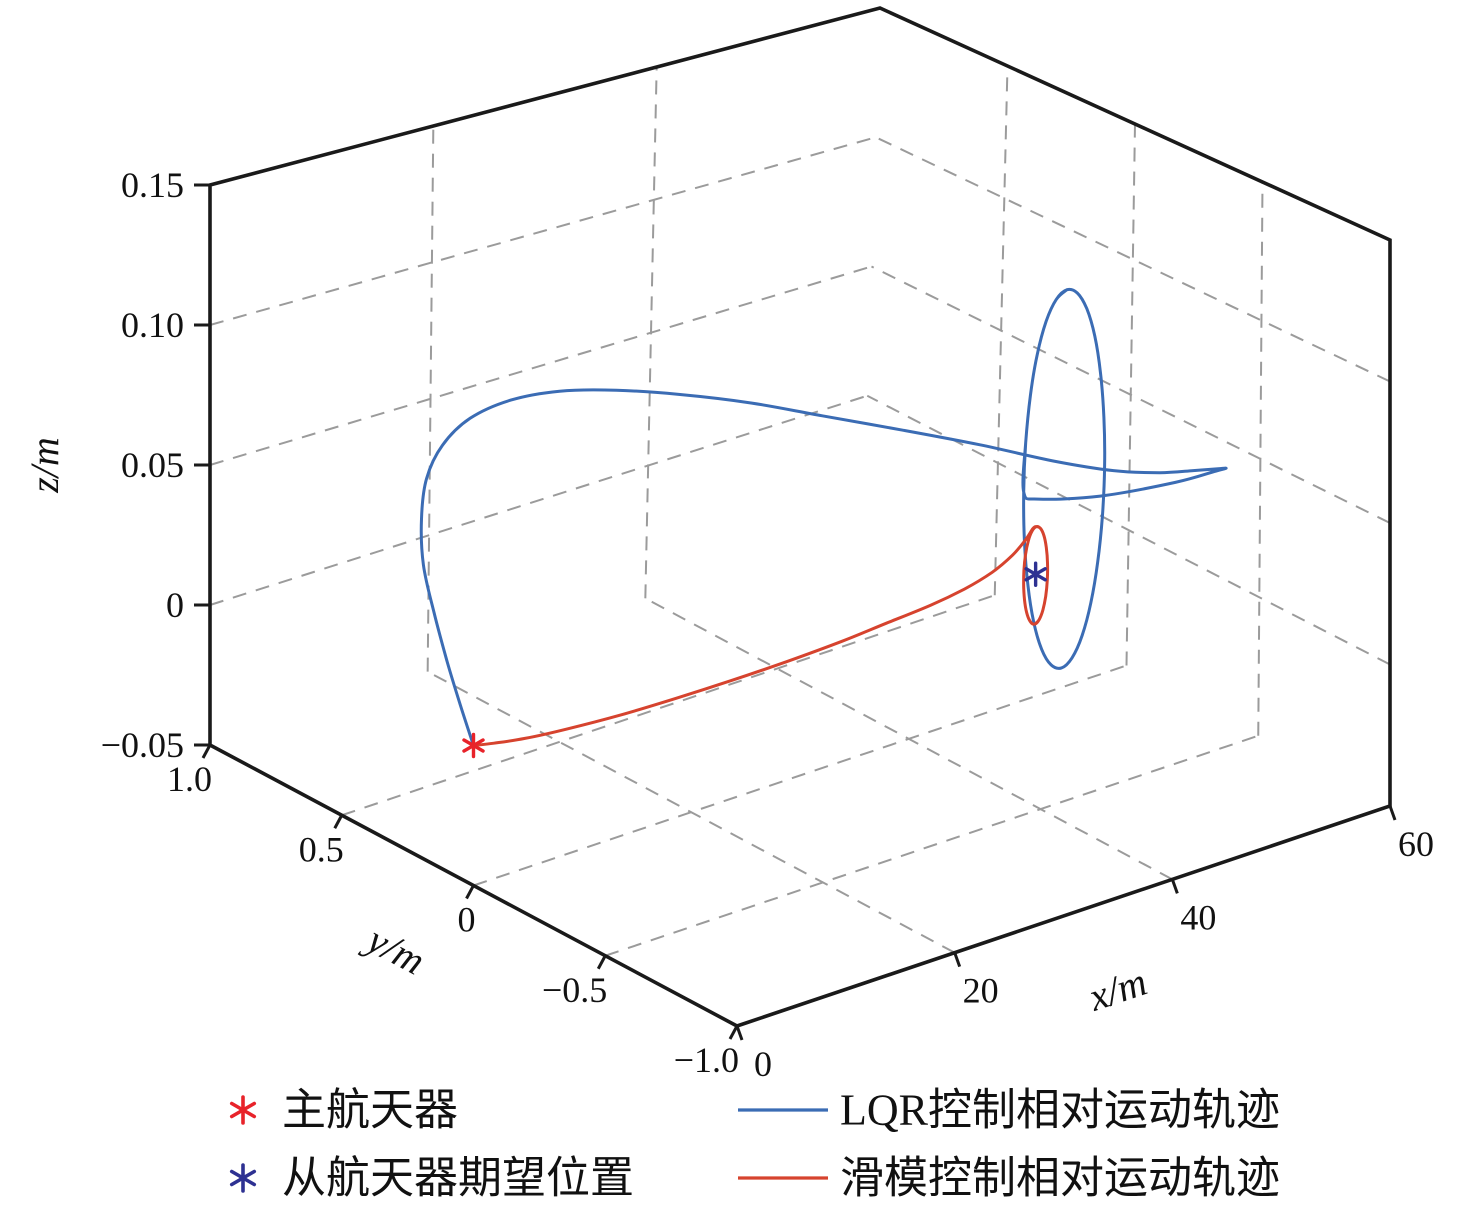 The image size is (1476, 1209). What do you see at coordinates (1060, 1110) in the screenshot?
I see `legend-item-label: LQR控制相对运动轨迹` at bounding box center [1060, 1110].